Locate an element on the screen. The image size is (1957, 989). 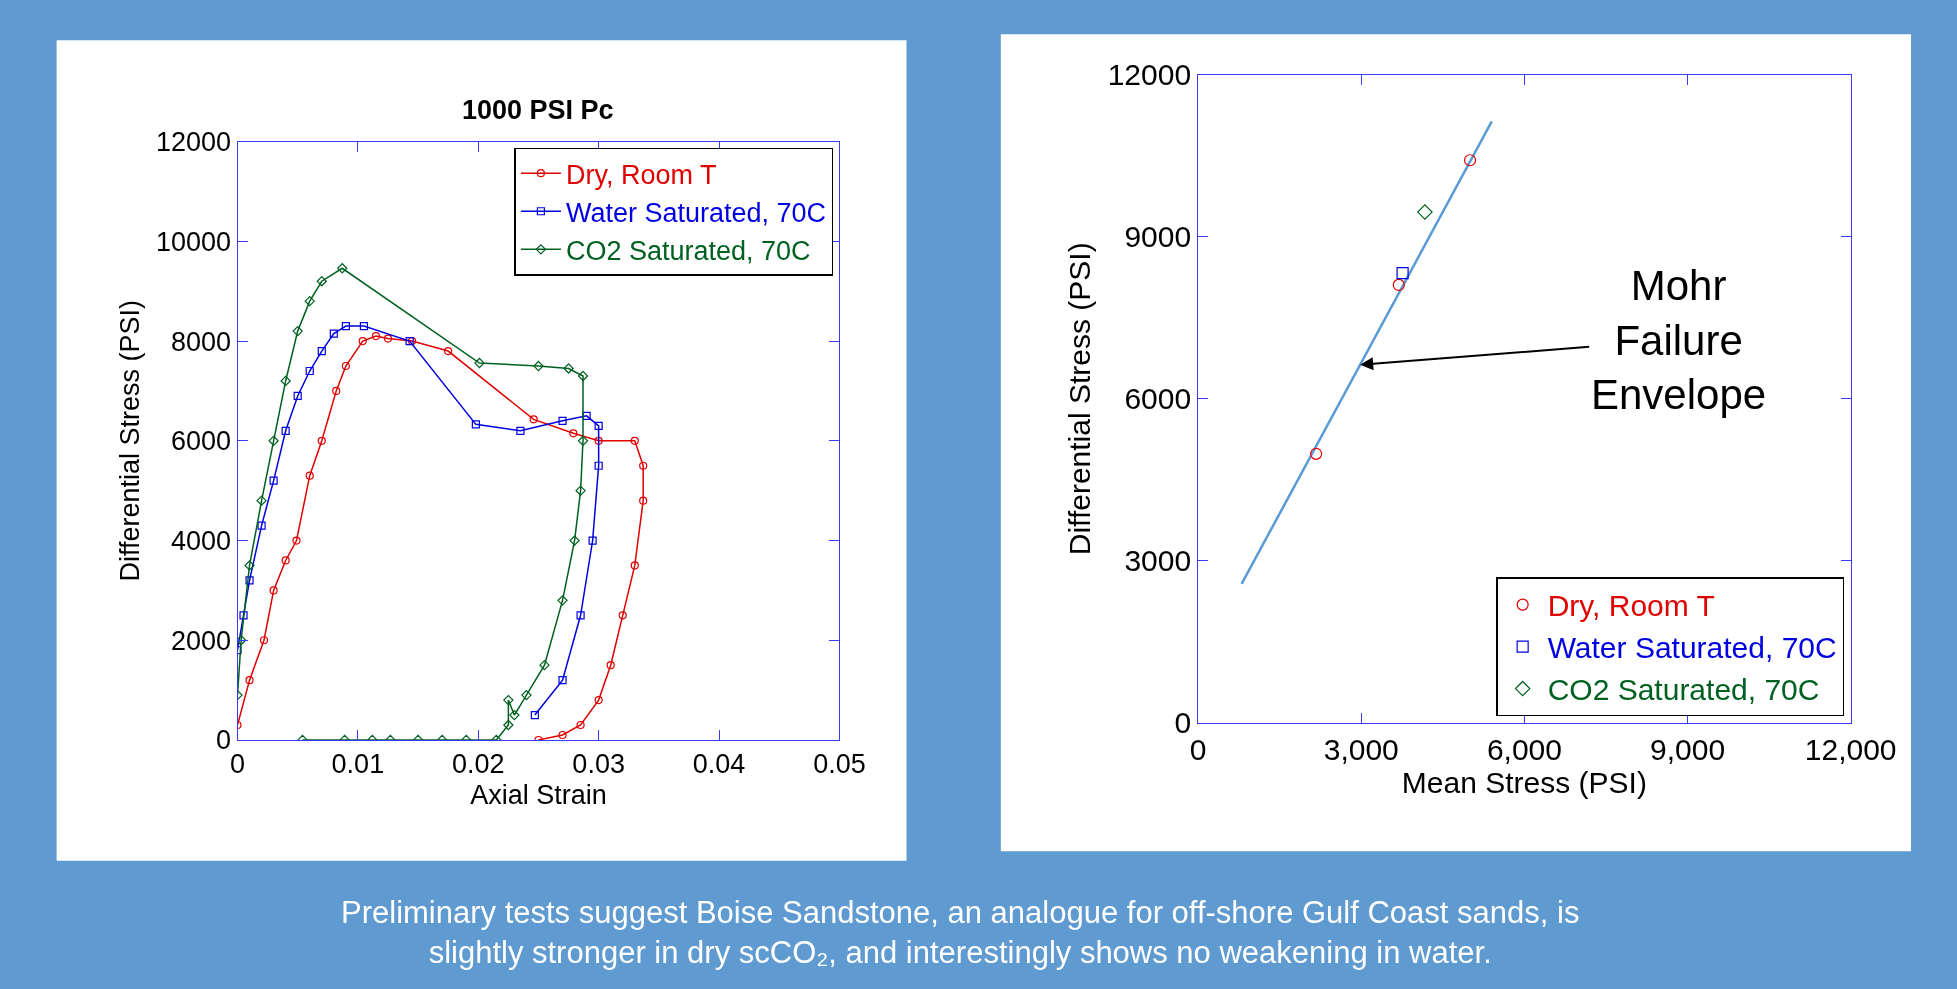
y-tick-label: 8000 is located at coordinates (201, 341).